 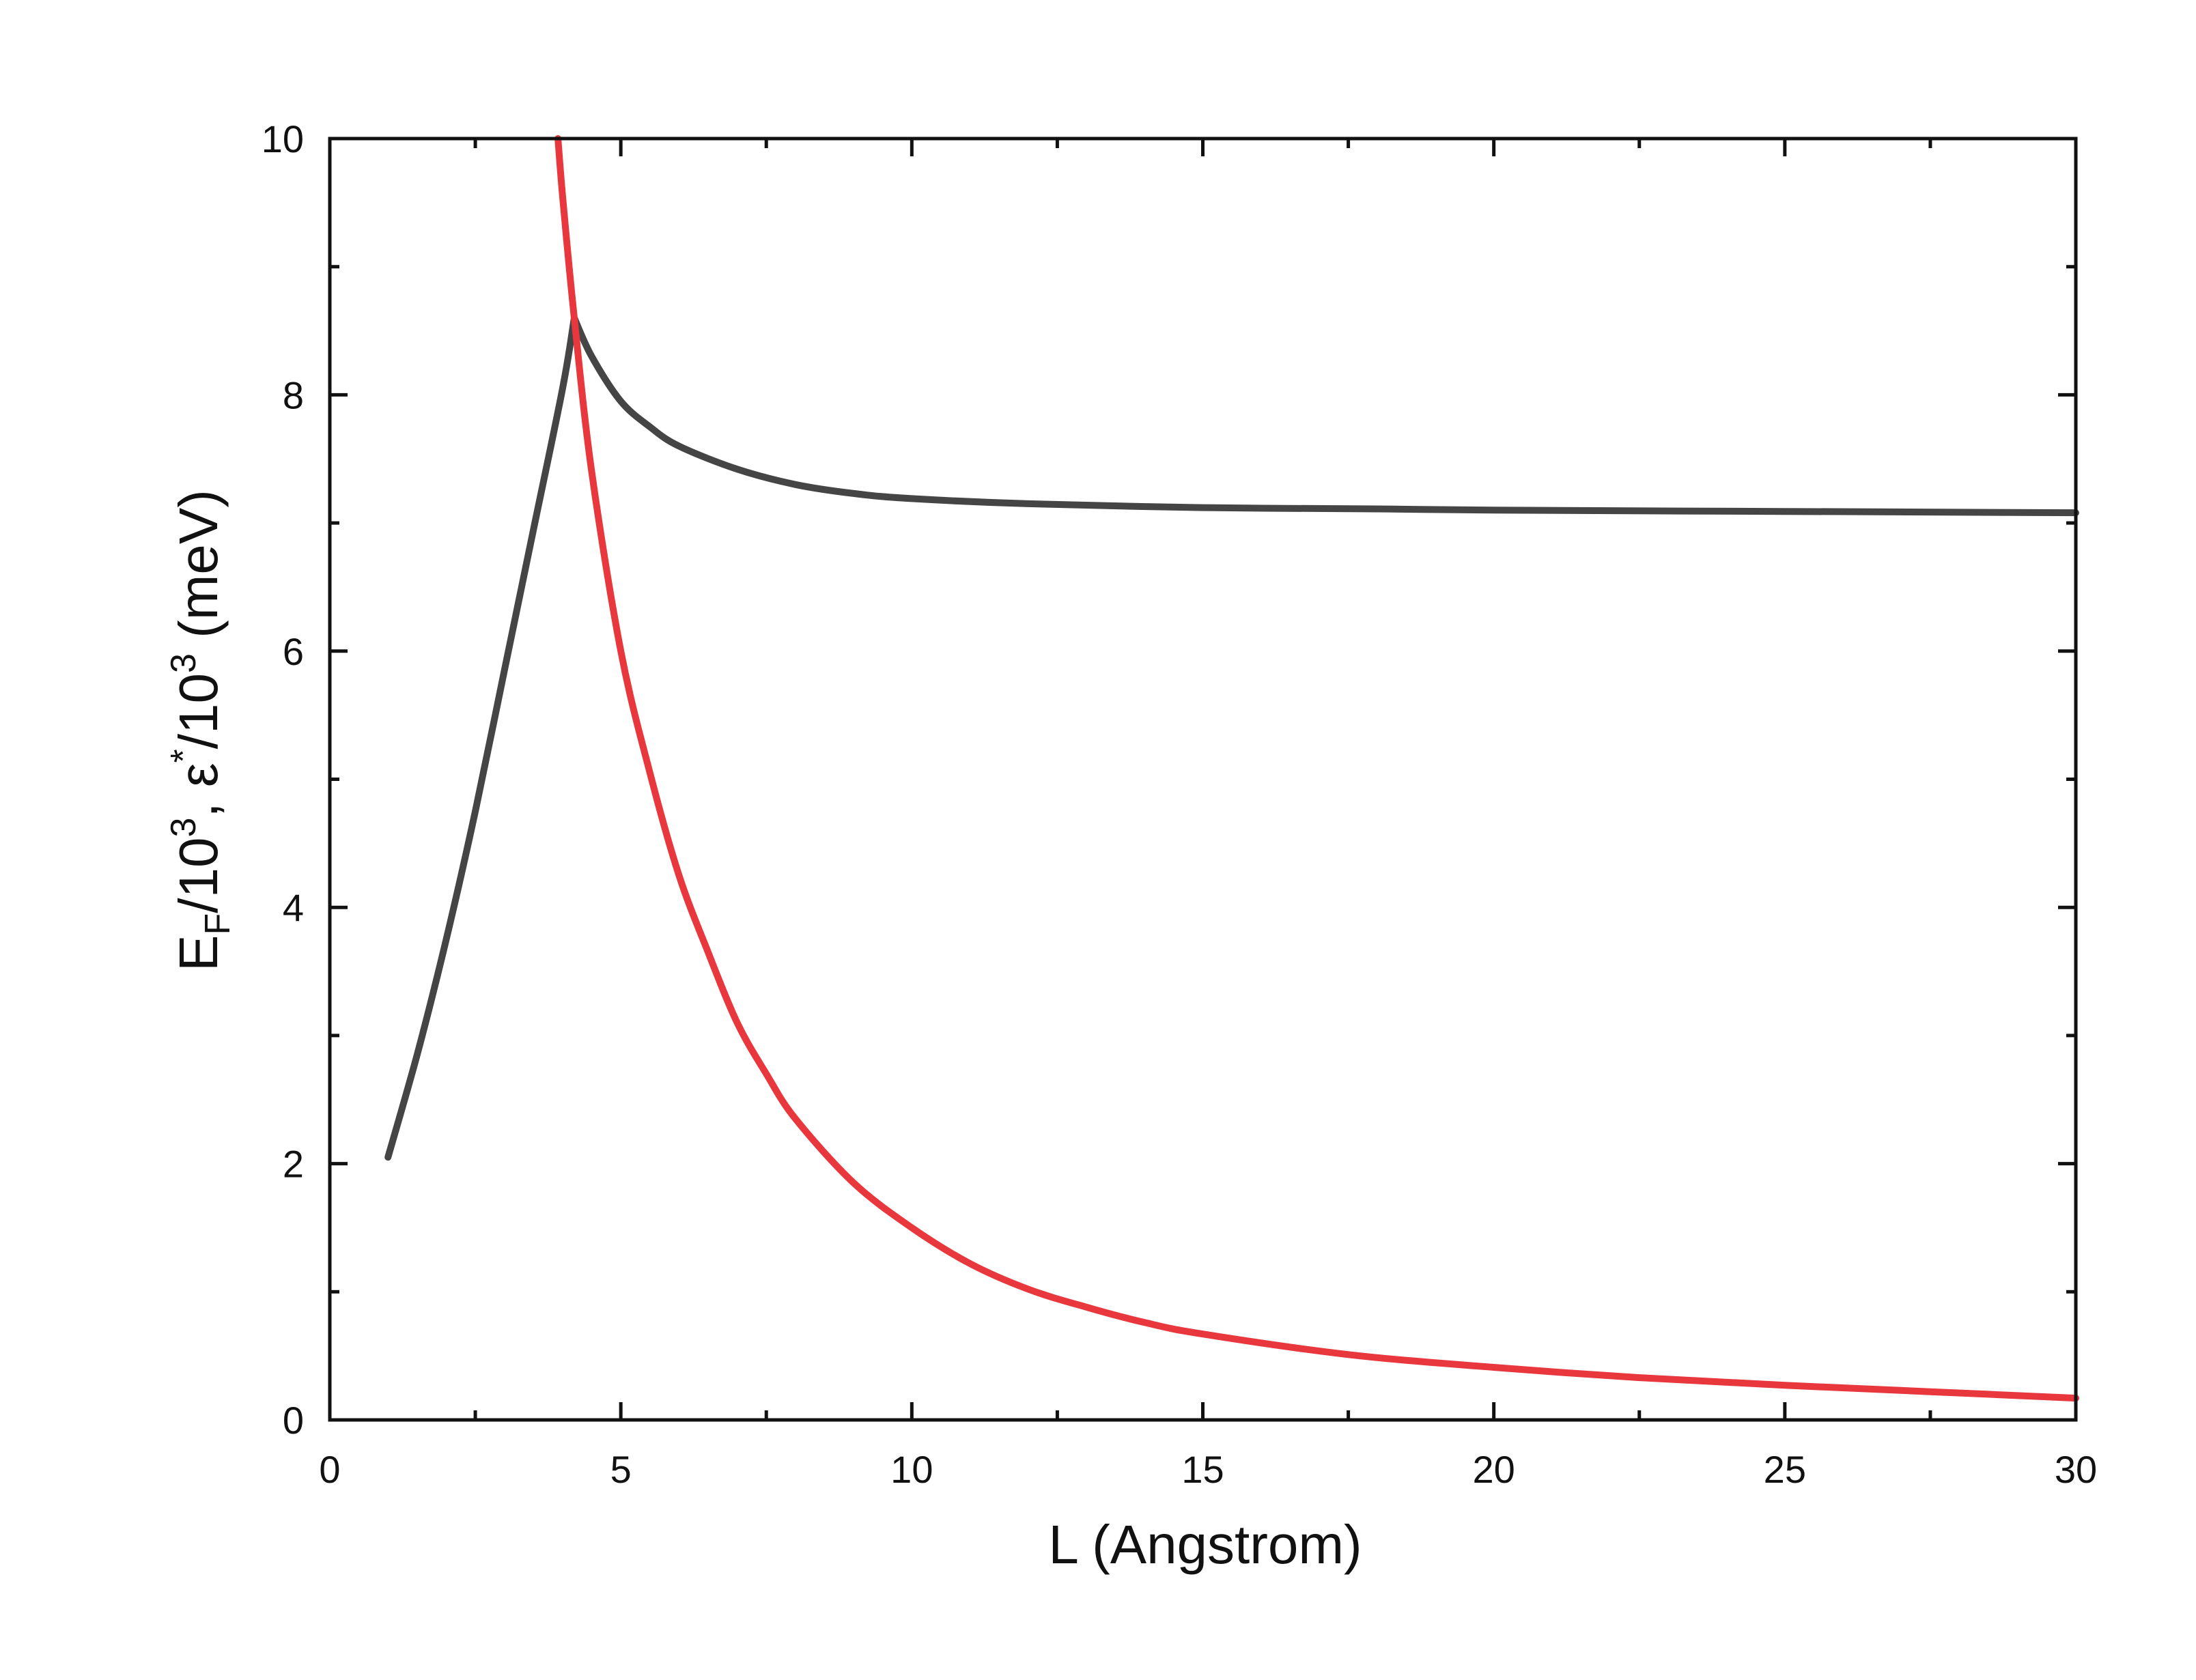 What do you see at coordinates (293, 907) in the screenshot?
I see `y-tick-label: 4` at bounding box center [293, 907].